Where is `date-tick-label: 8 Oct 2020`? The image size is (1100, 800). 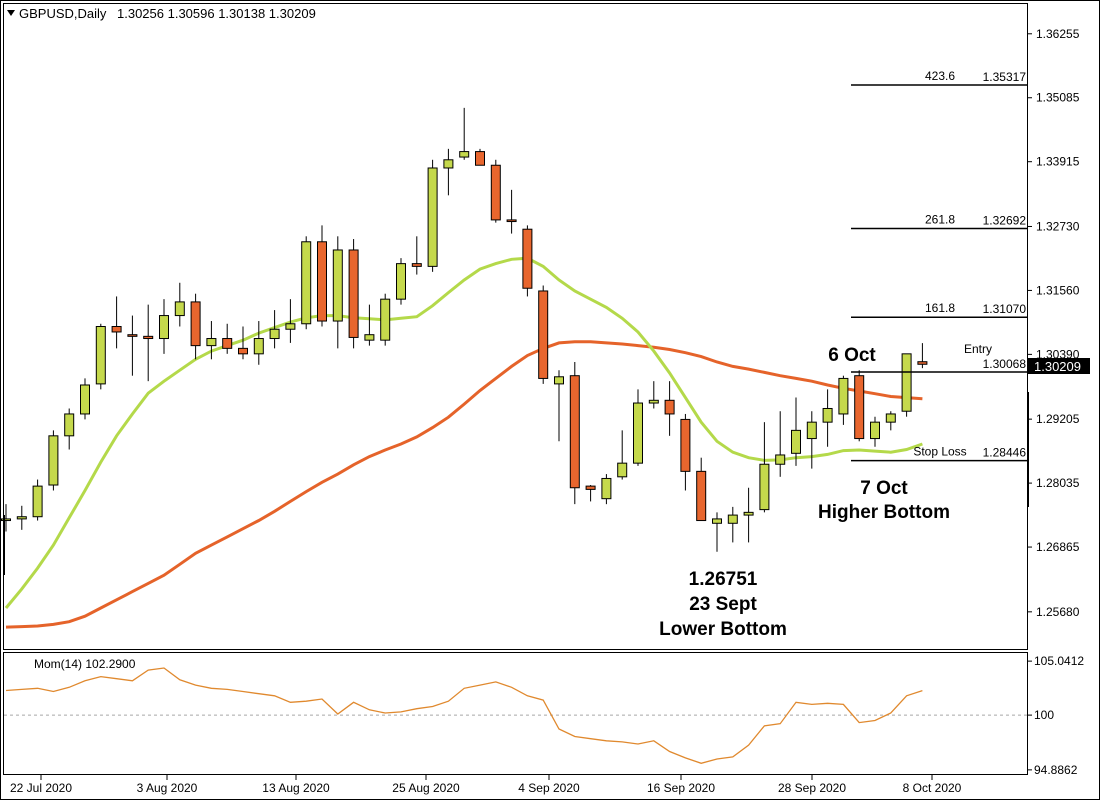
date-tick-label: 8 Oct 2020 is located at coordinates (932, 788).